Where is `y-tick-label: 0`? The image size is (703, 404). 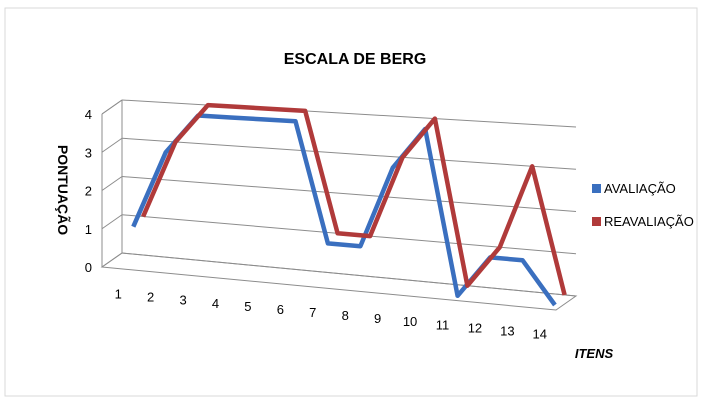 y-tick-label: 0 is located at coordinates (88, 267).